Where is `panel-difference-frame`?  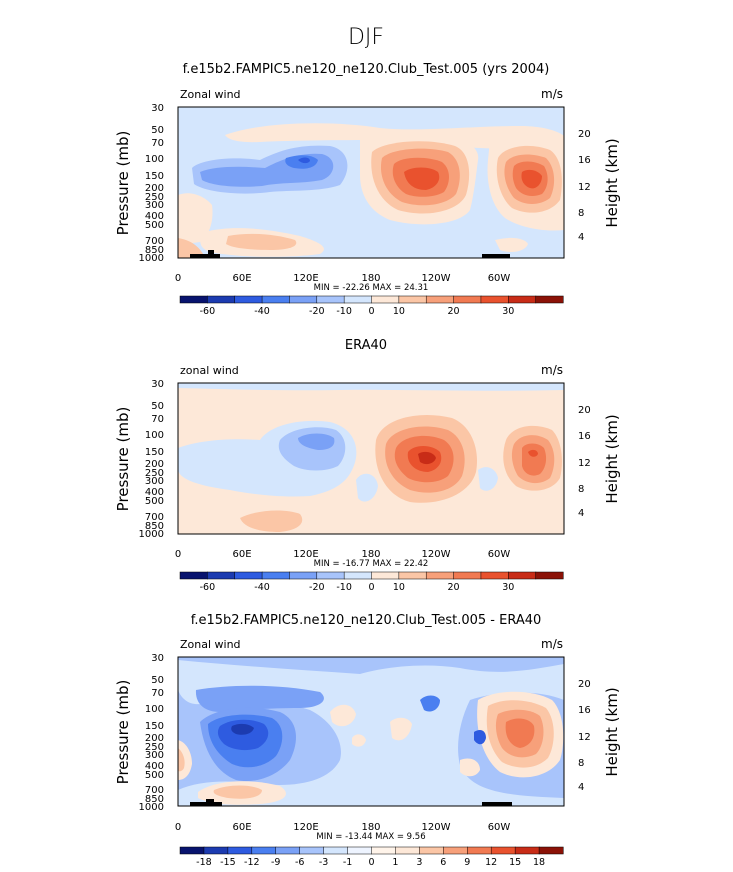
panel-difference-frame is located at coordinates (371, 731).